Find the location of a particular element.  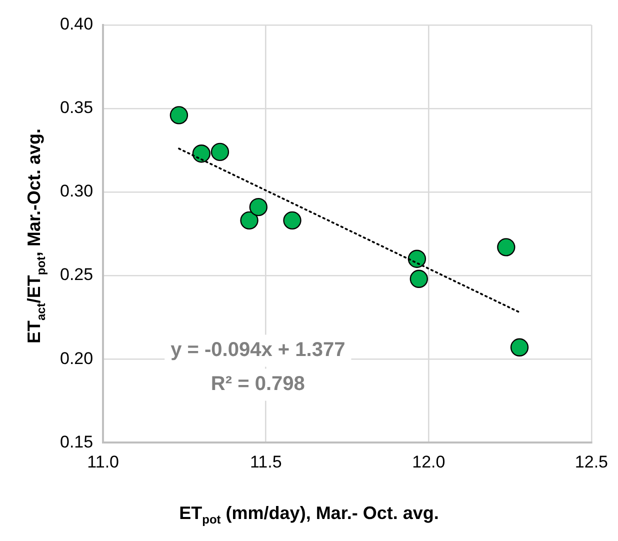

annotation: y = -0.094x + 1.377 is located at coordinates (258, 350).